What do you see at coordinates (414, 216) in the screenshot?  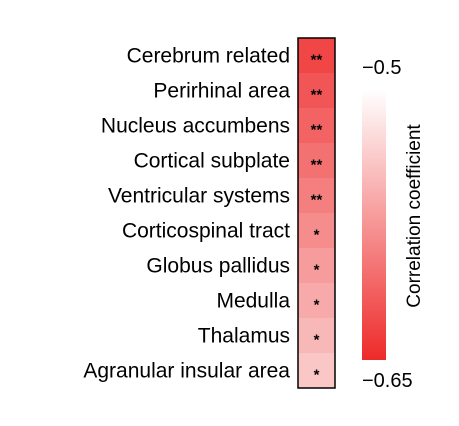 I see `colorbar-title: Correlation coefficient` at bounding box center [414, 216].